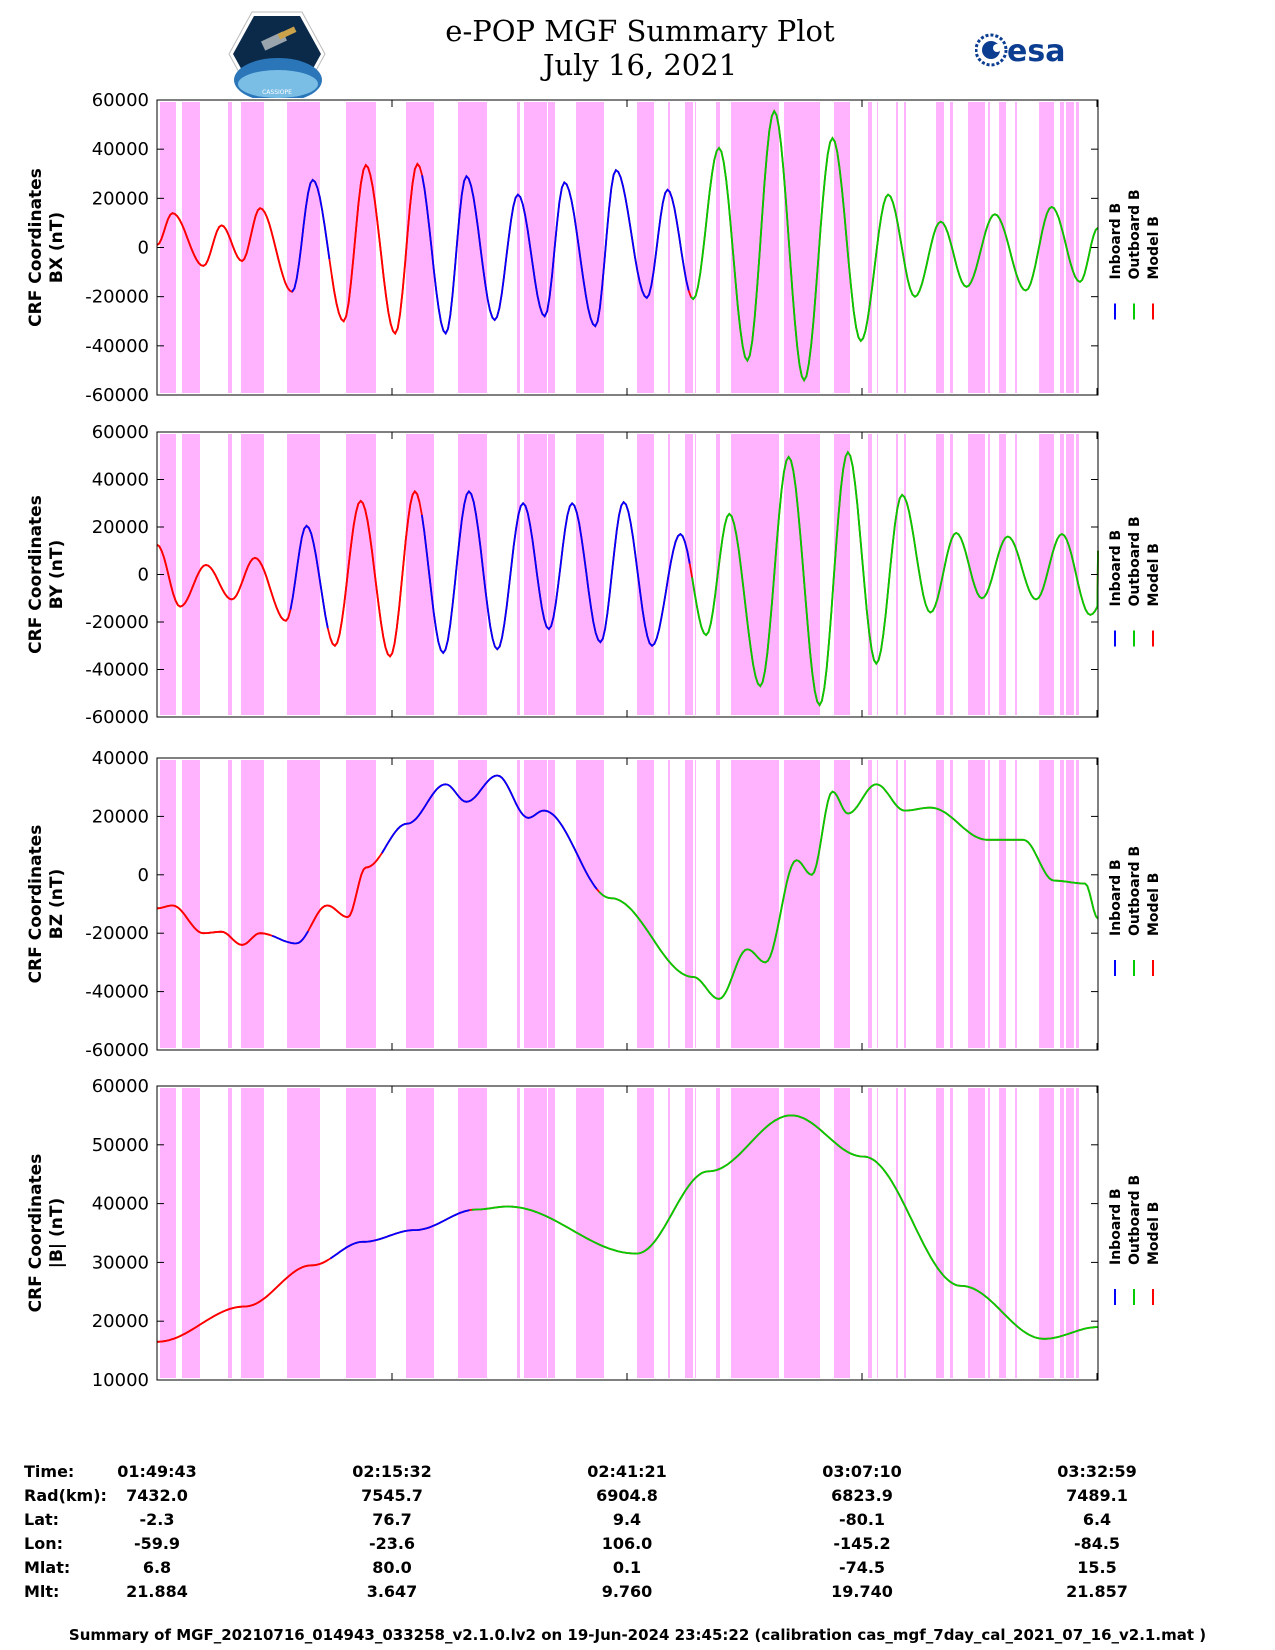 Image resolution: width=1275 pixels, height=1650 pixels. What do you see at coordinates (627, 1471) in the screenshot?
I see `info-cell: 02:41:21` at bounding box center [627, 1471].